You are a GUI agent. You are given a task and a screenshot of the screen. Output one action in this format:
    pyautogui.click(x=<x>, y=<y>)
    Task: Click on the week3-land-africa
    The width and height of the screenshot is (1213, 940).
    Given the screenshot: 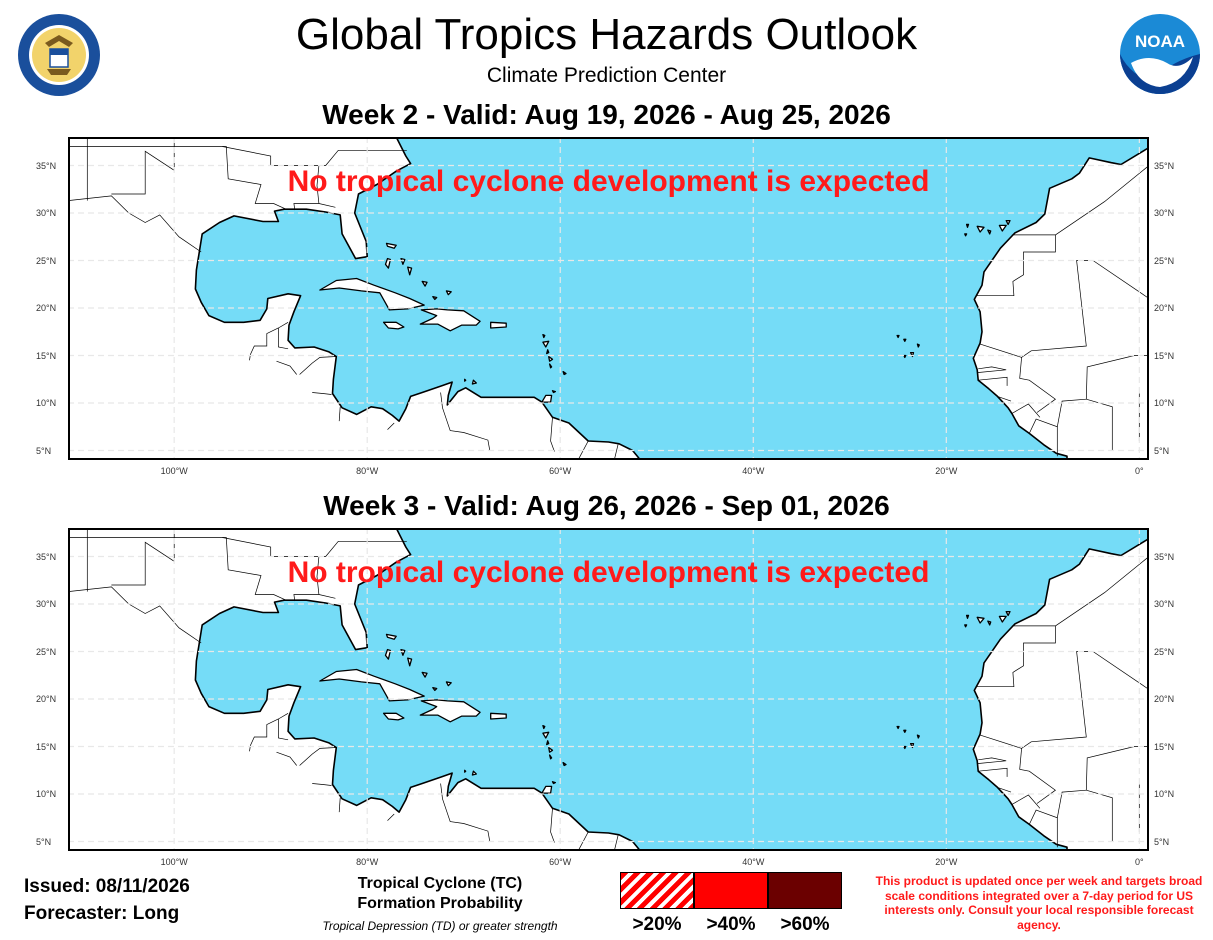 What is the action you would take?
    pyautogui.click(x=1060, y=694)
    